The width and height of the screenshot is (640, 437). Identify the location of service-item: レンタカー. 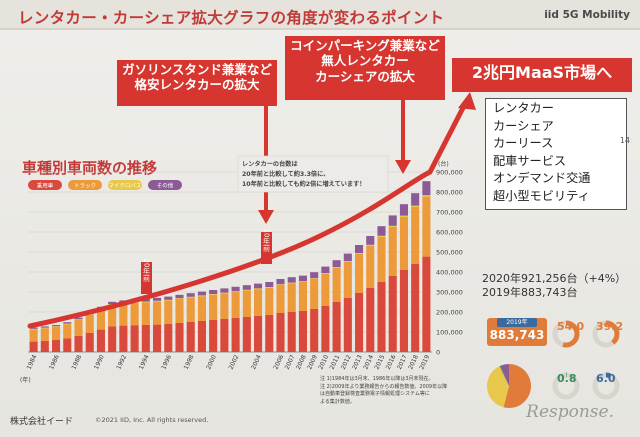
(523, 108).